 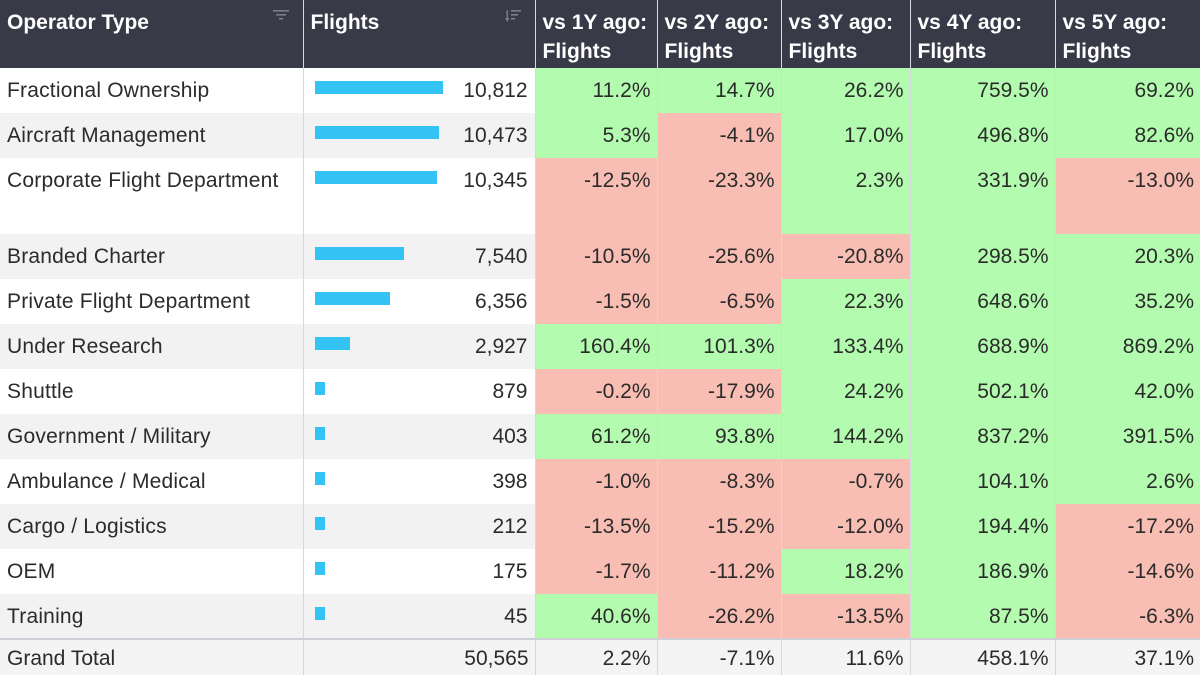 What do you see at coordinates (419, 90) in the screenshot?
I see `flights-cell: 10,812` at bounding box center [419, 90].